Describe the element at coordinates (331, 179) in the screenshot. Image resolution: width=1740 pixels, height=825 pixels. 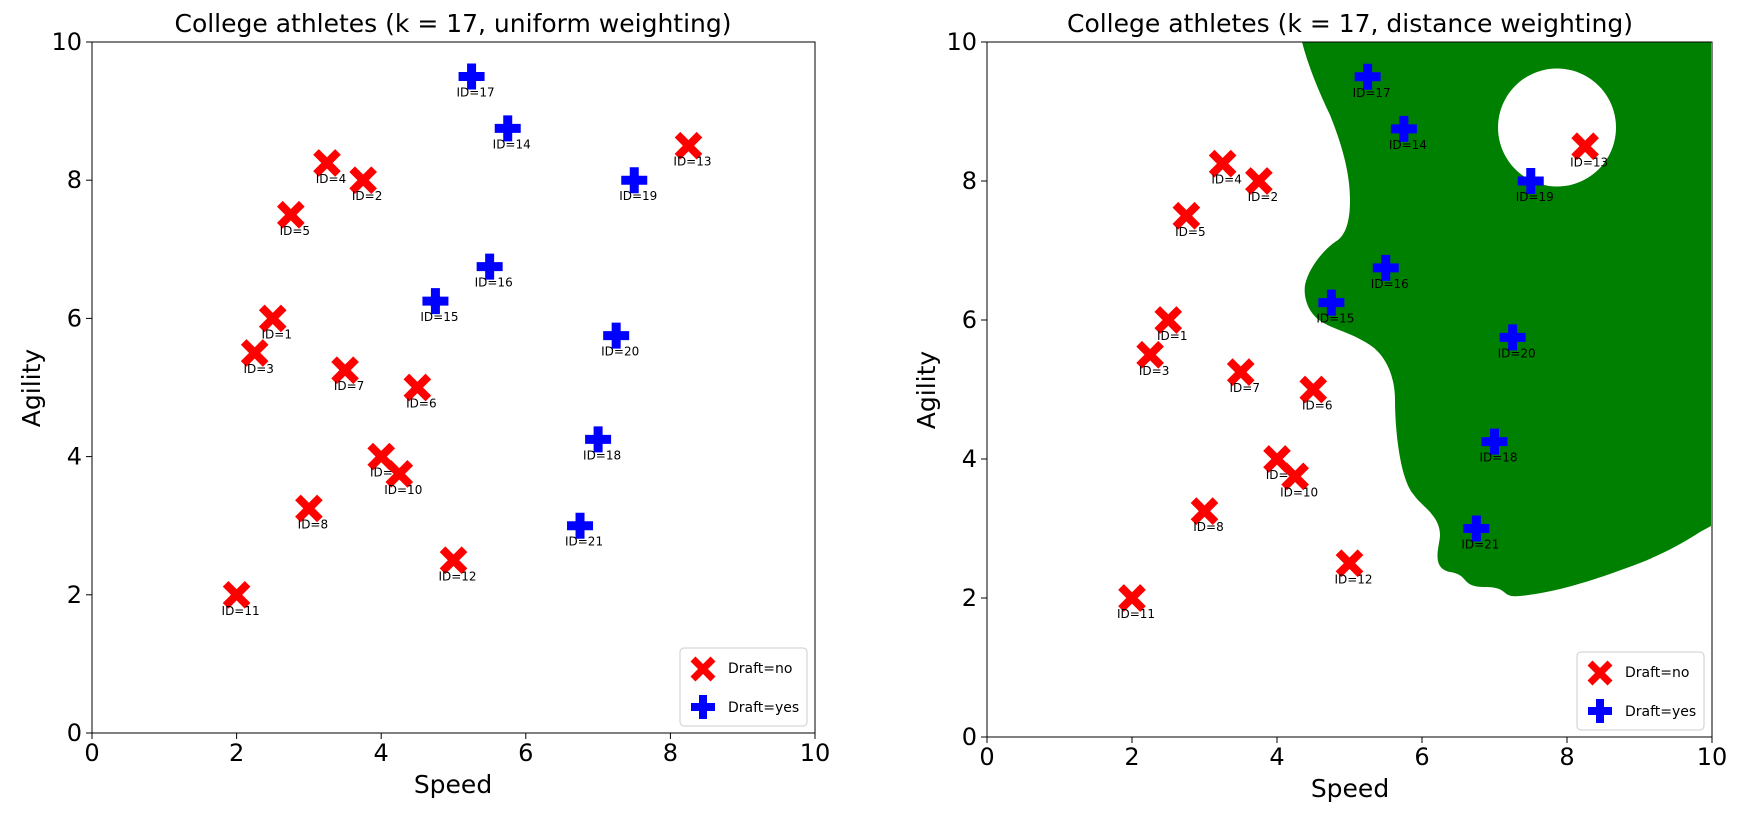
I see `point-id-label: ID=4` at that location.